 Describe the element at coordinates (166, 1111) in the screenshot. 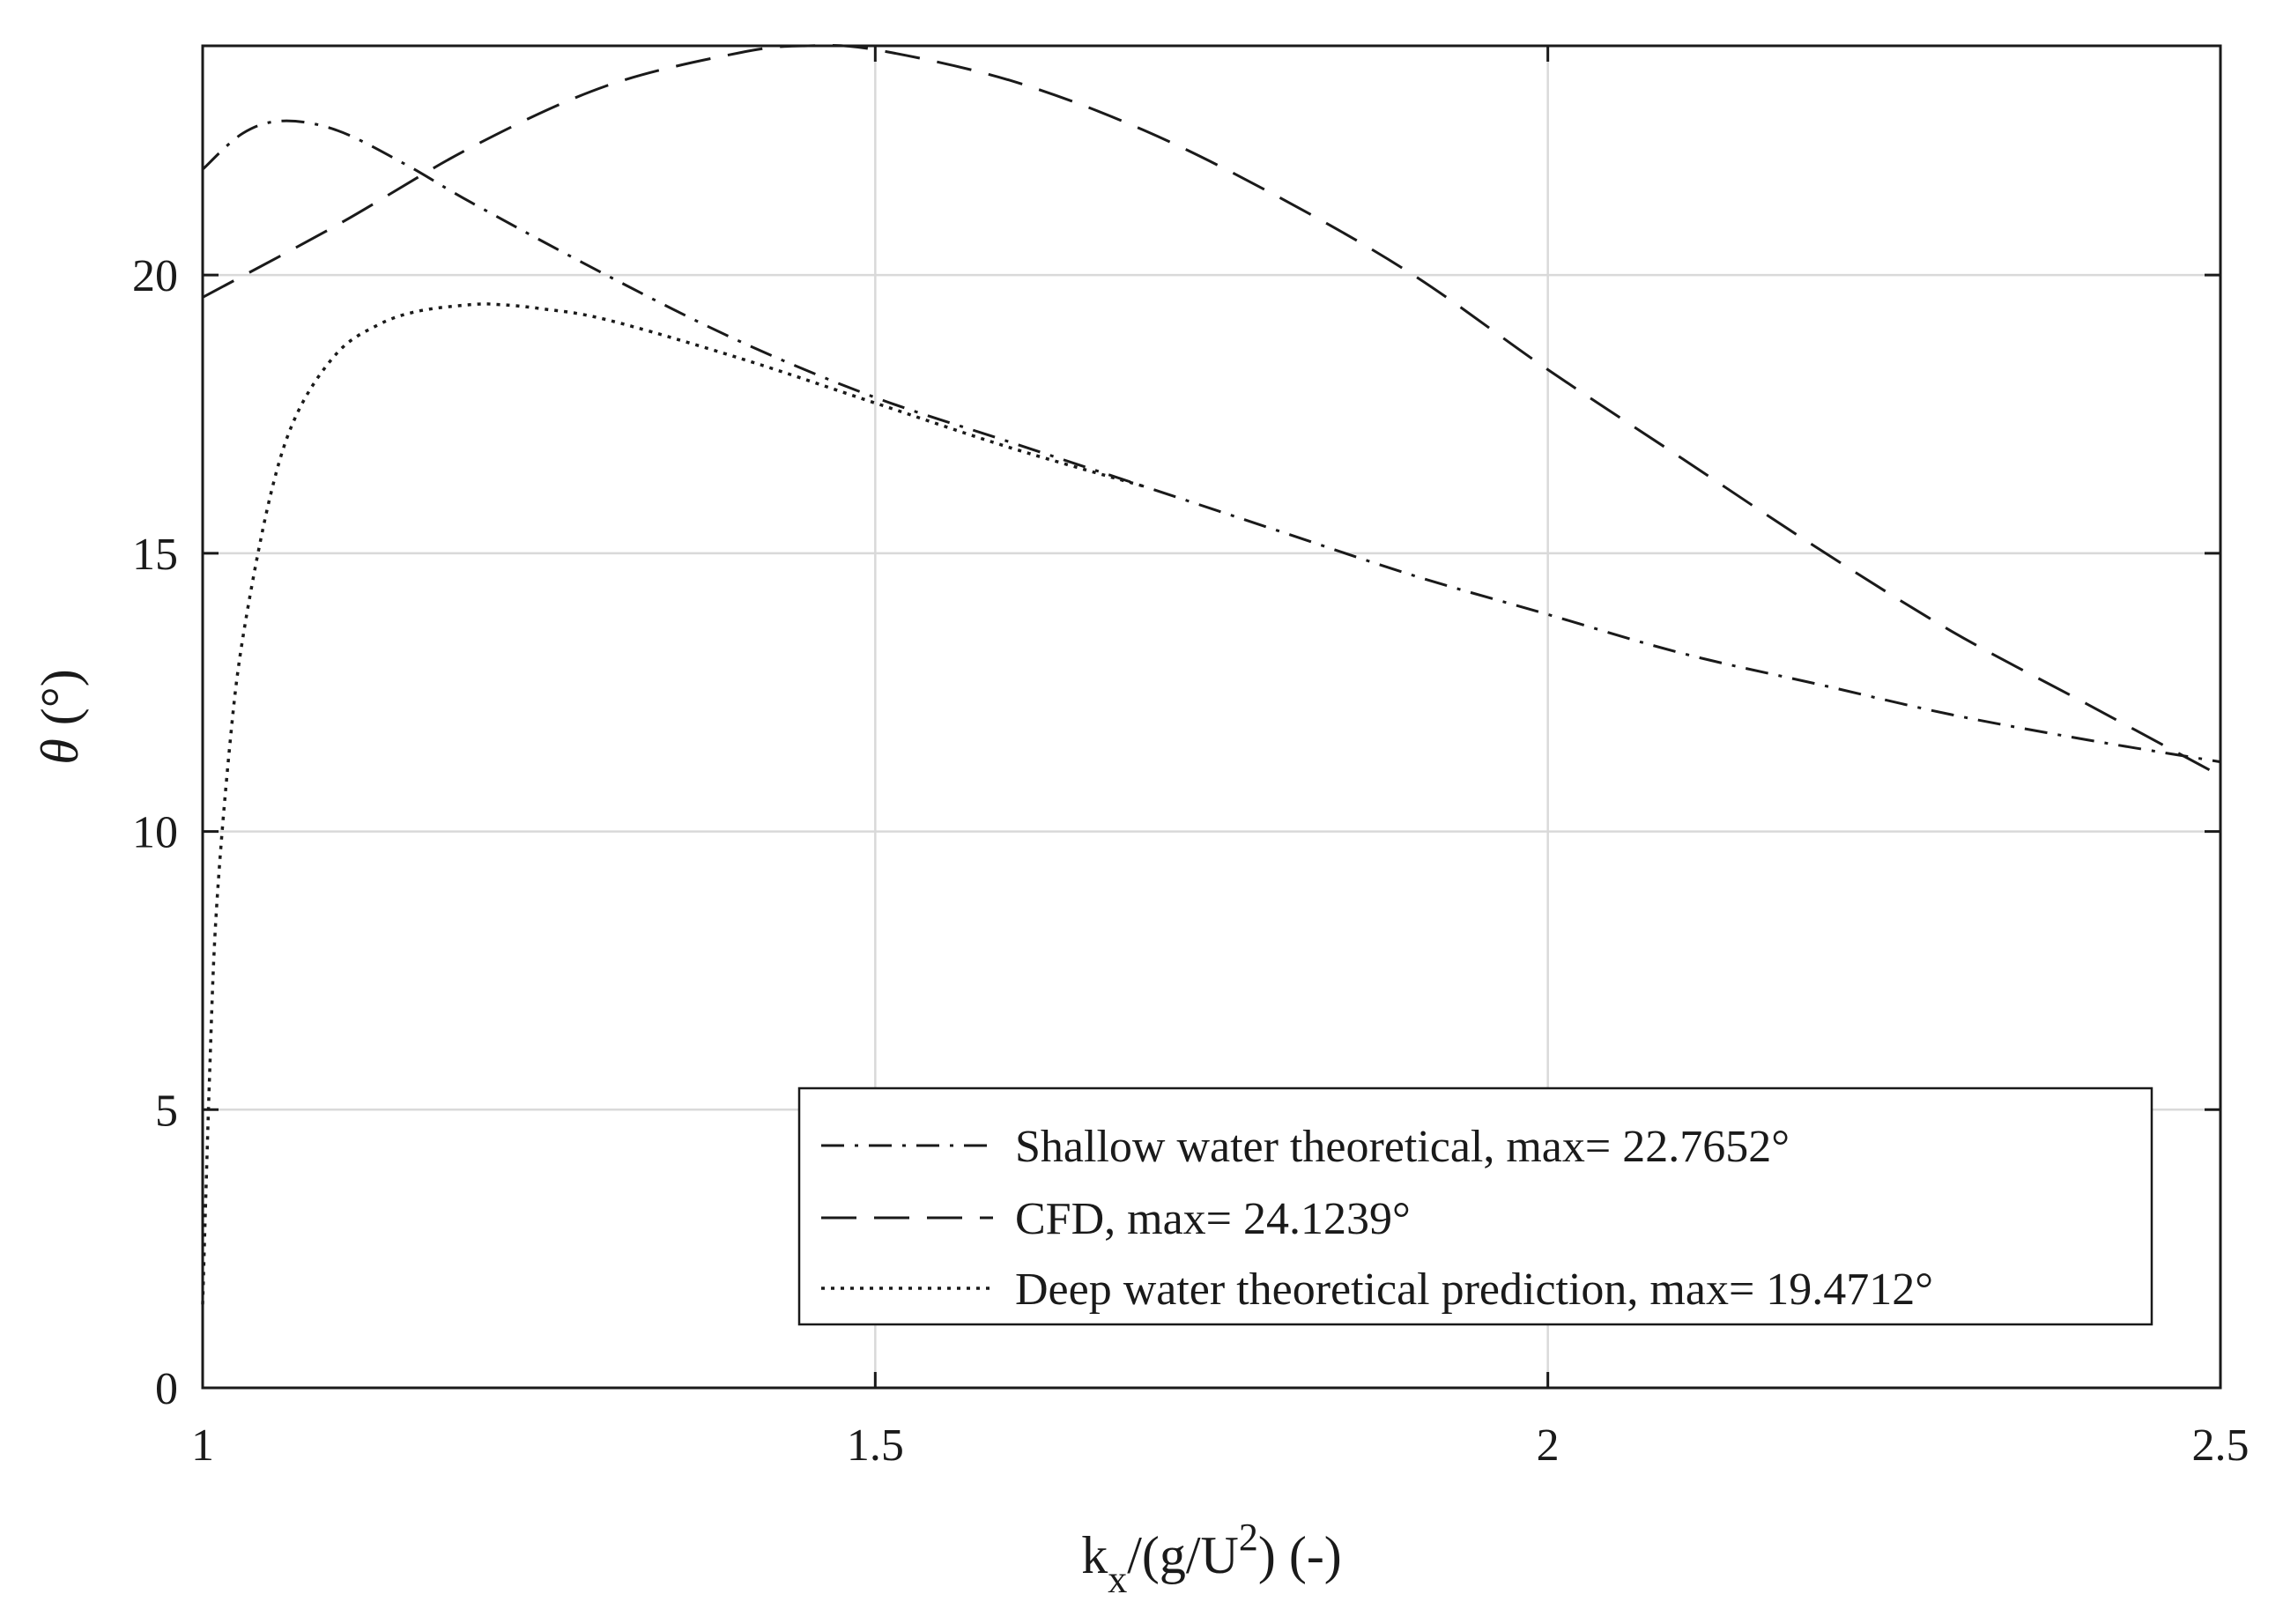

I see `y-tick-label: 5` at that location.